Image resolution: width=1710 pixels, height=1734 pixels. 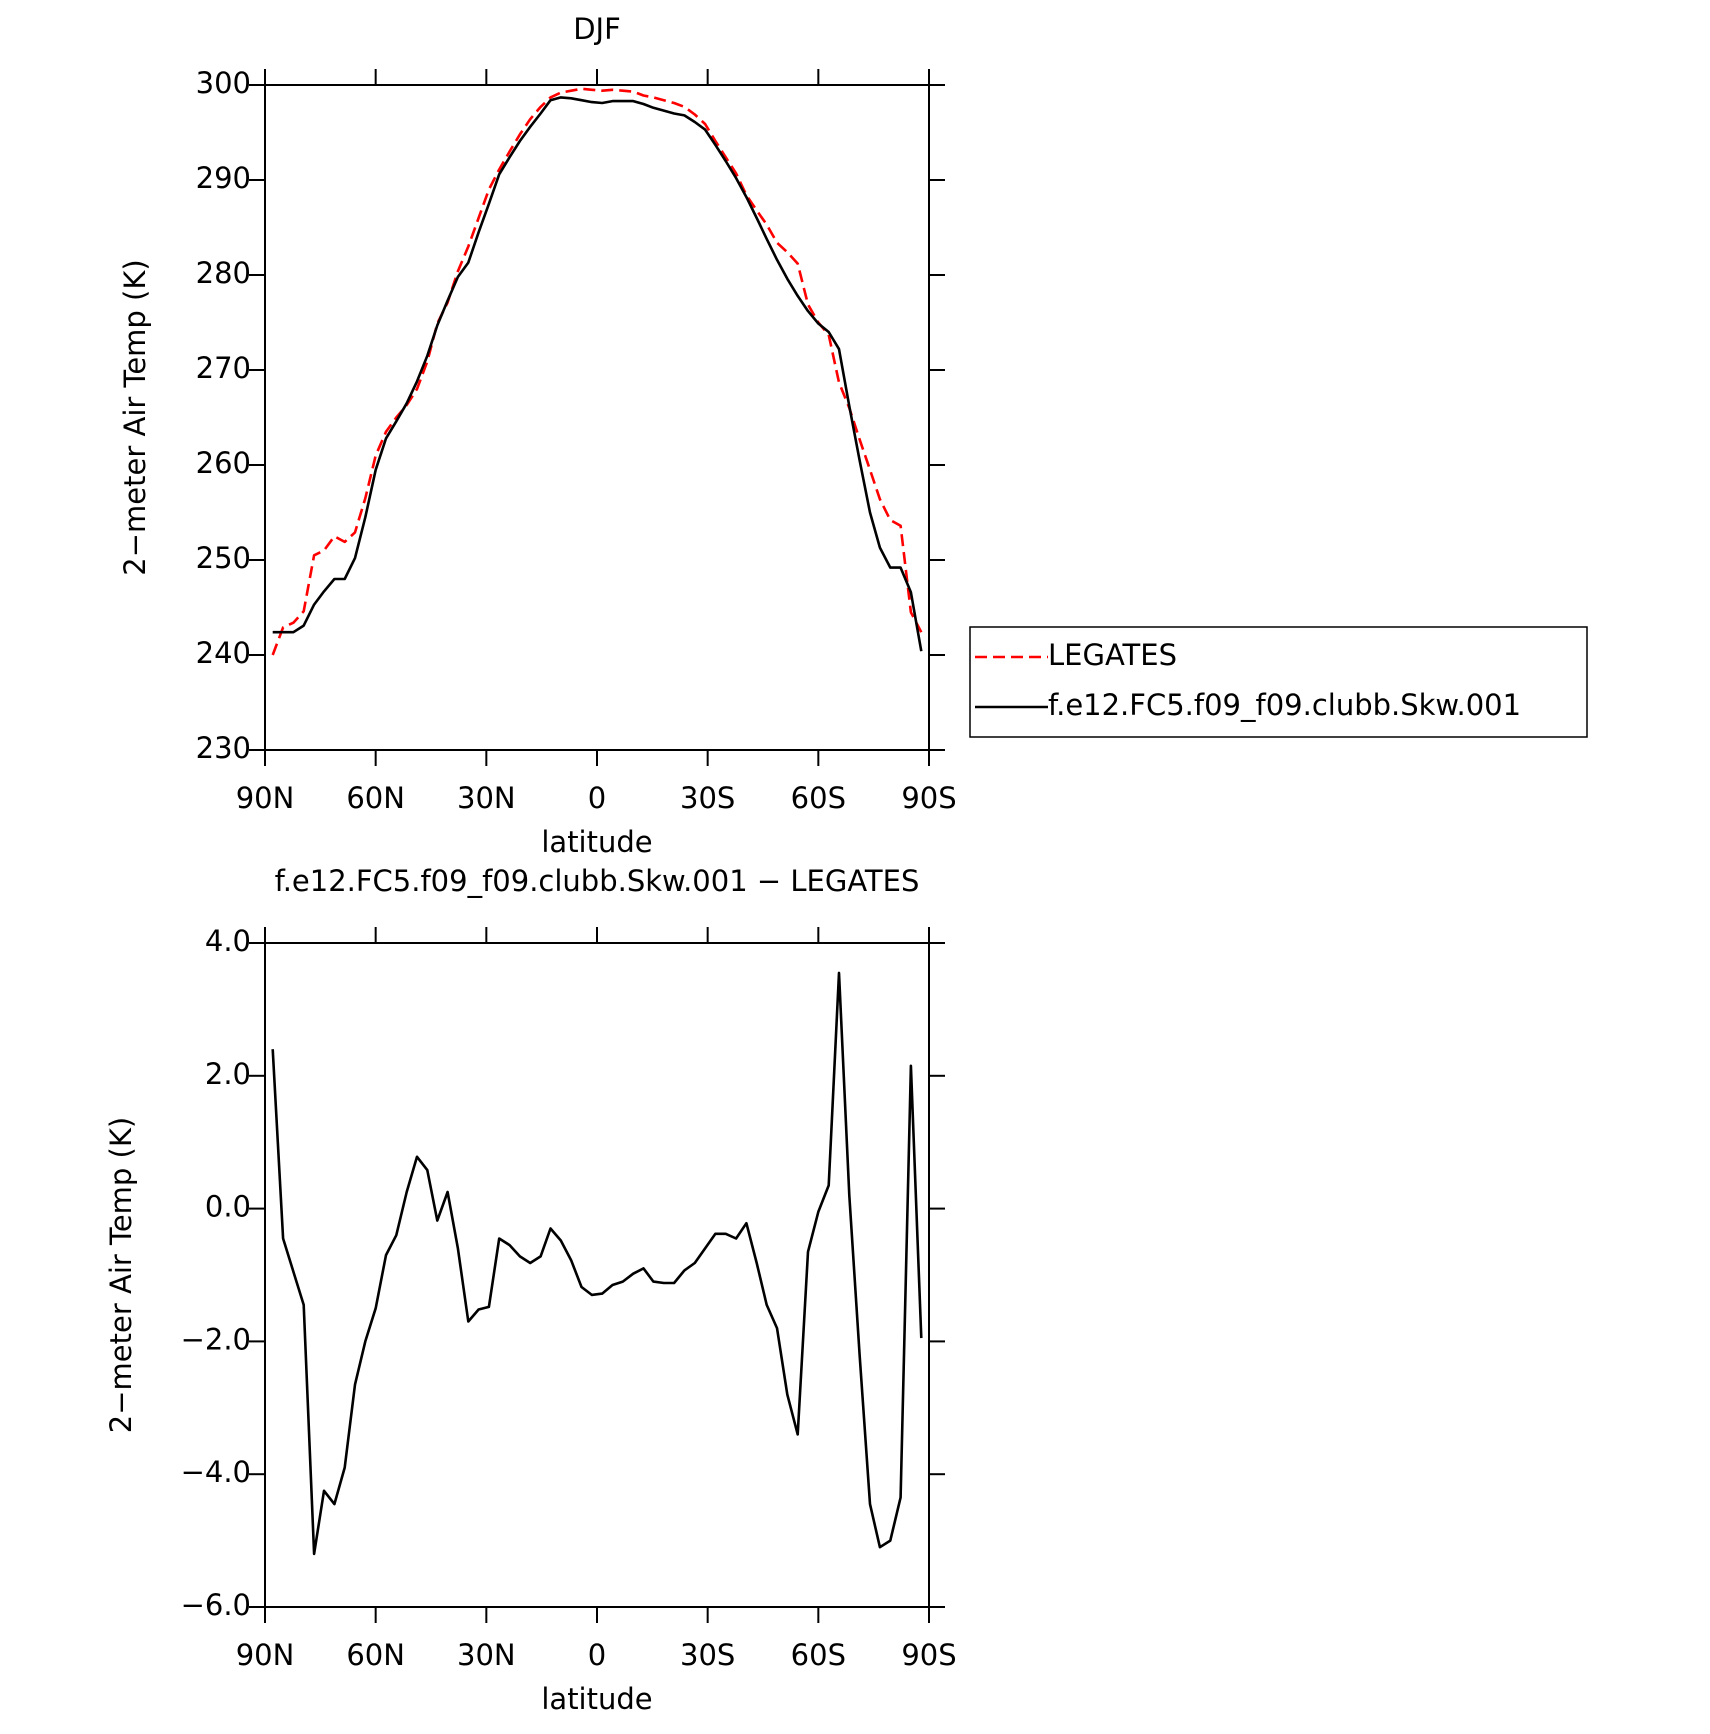 What do you see at coordinates (216, 1339) in the screenshot?
I see `y-tick-label: −2.0` at bounding box center [216, 1339].